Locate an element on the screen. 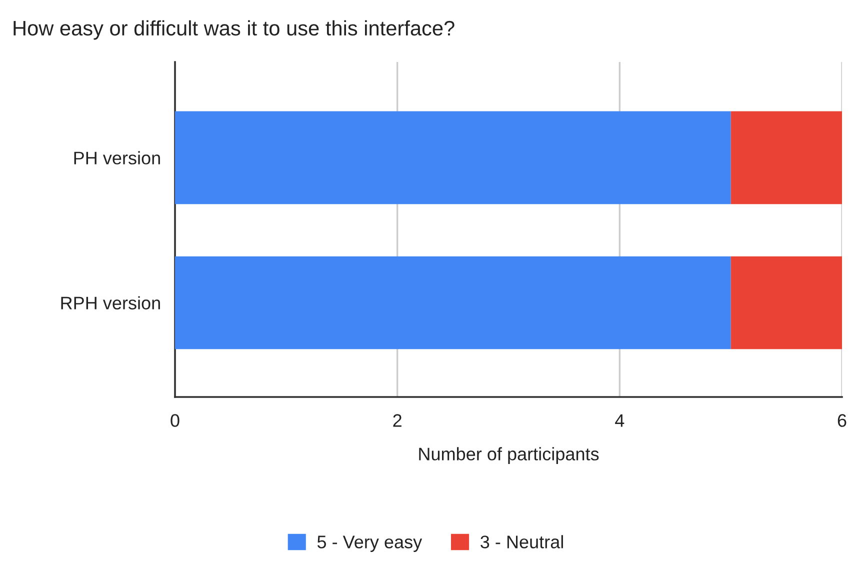 This screenshot has height=570, width=852. chart-title: How easy or difficult was it to use this interface? is located at coordinates (234, 30).